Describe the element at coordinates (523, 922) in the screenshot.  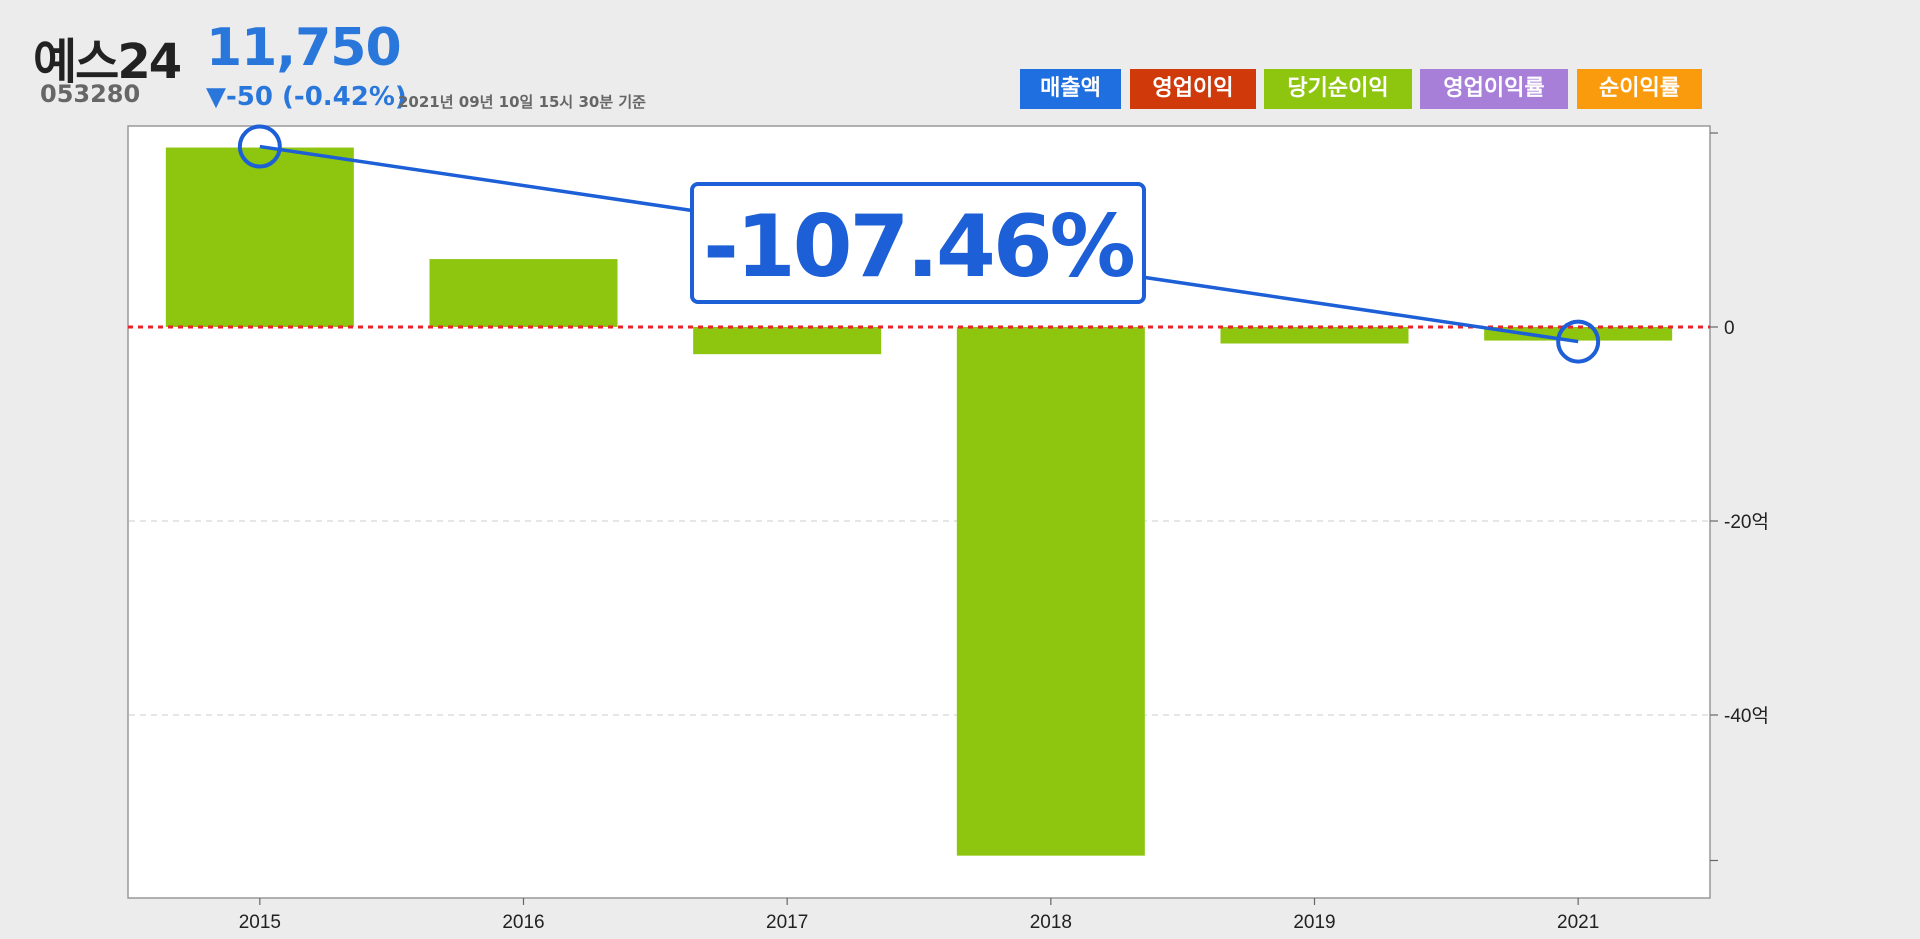
I see `x-tick-label: 2016` at that location.